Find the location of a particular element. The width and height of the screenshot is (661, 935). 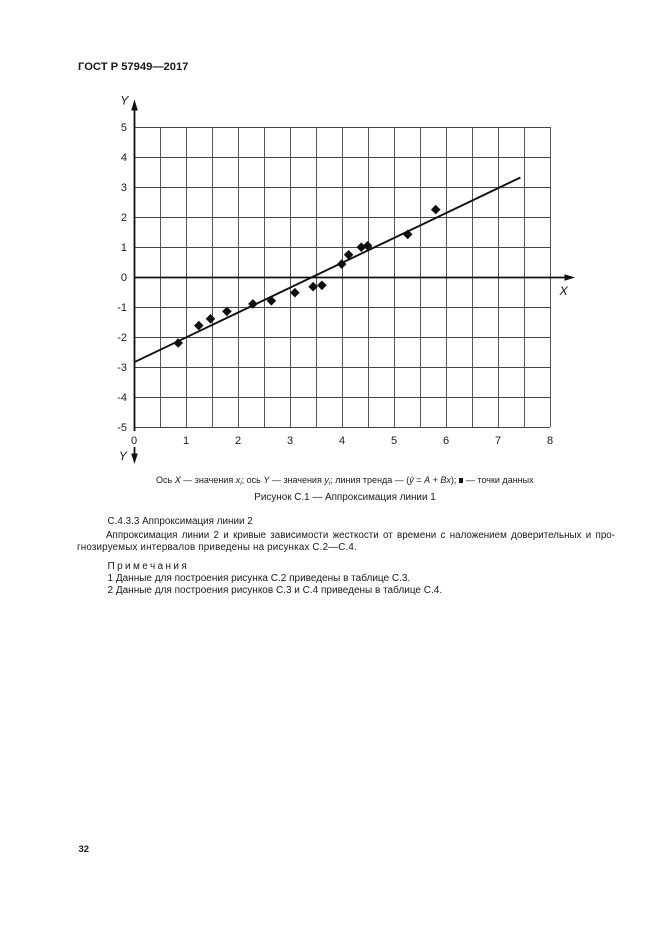

svg-text: -1 is located at coordinates (122, 308).